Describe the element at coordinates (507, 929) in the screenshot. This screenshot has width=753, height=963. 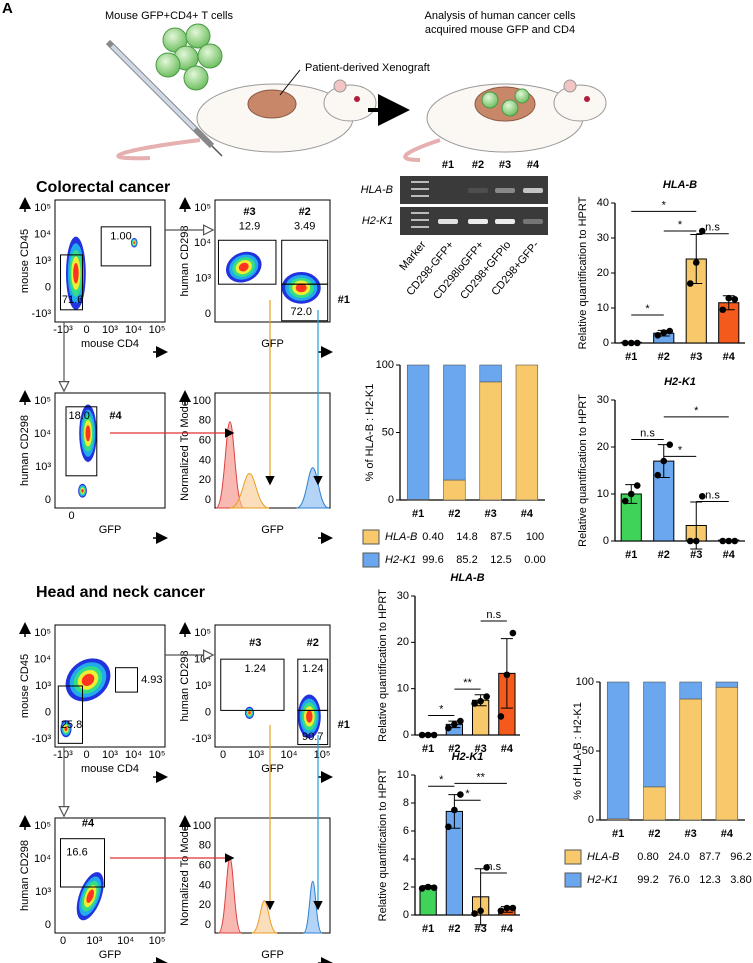
I see `x-tick-label: #4` at that location.